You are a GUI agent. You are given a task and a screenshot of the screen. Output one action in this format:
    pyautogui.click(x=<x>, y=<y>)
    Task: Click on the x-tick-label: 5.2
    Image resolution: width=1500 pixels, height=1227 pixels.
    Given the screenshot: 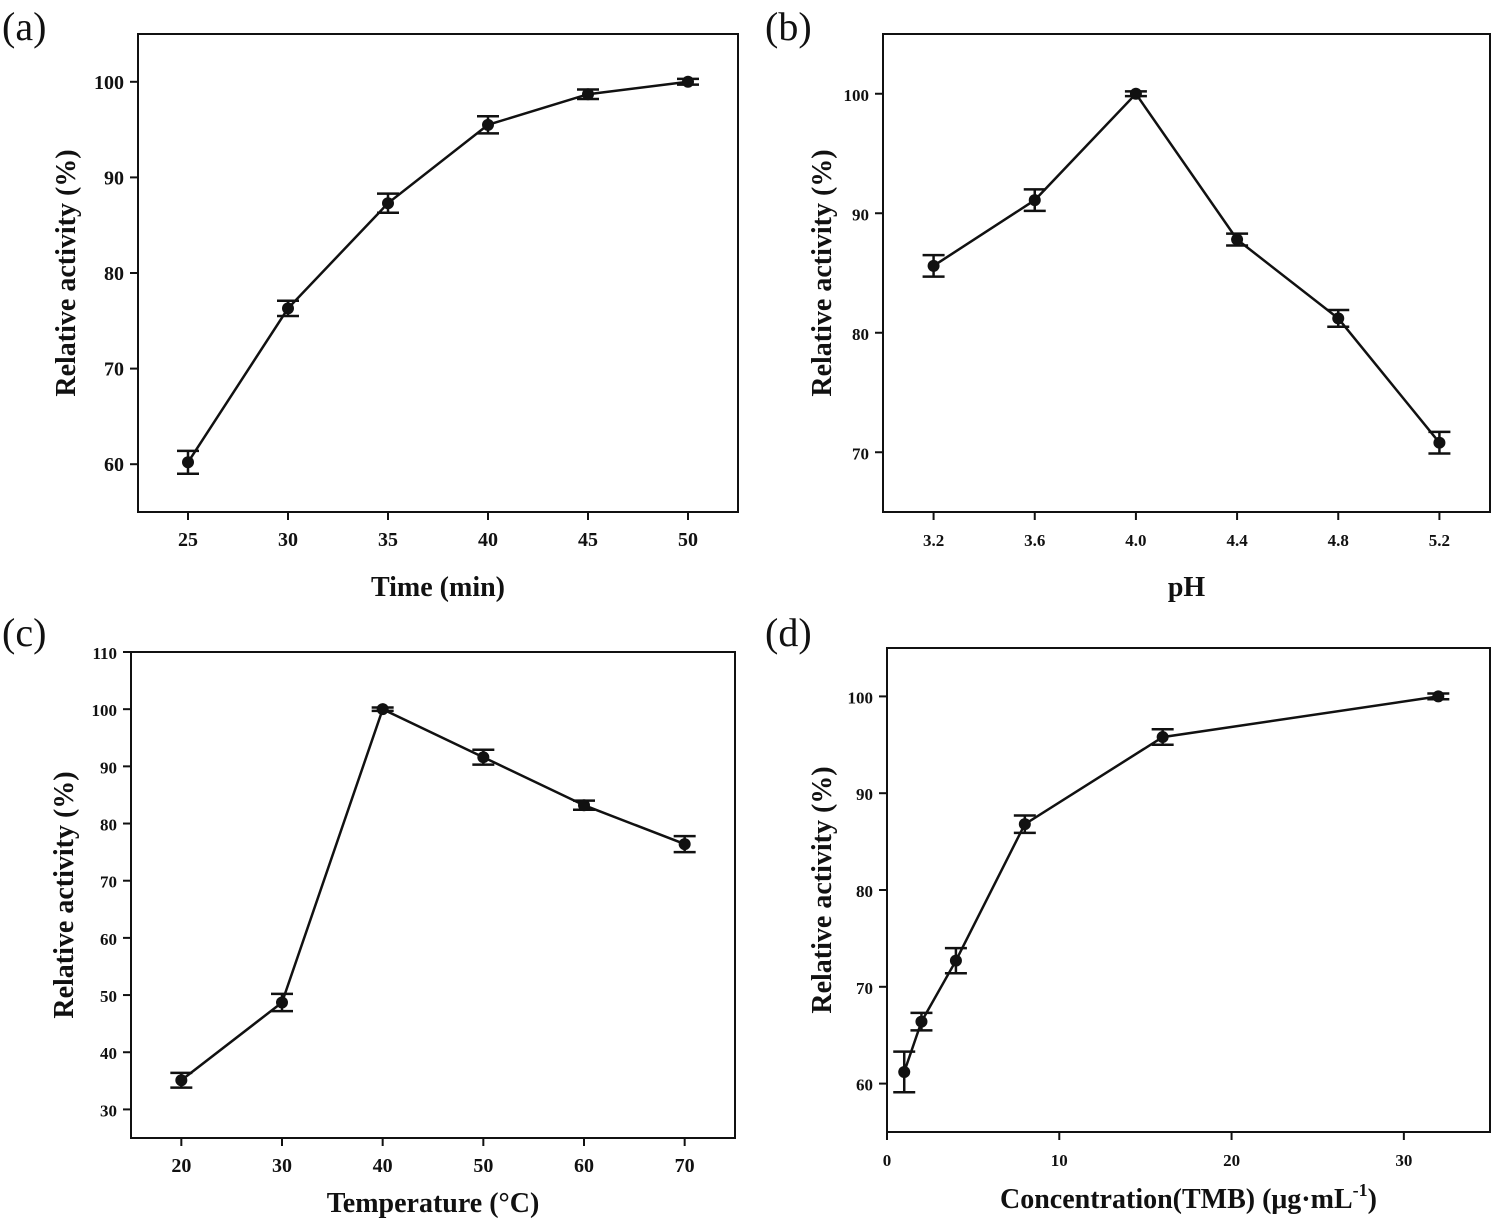 What is the action you would take?
    pyautogui.click(x=1439, y=540)
    